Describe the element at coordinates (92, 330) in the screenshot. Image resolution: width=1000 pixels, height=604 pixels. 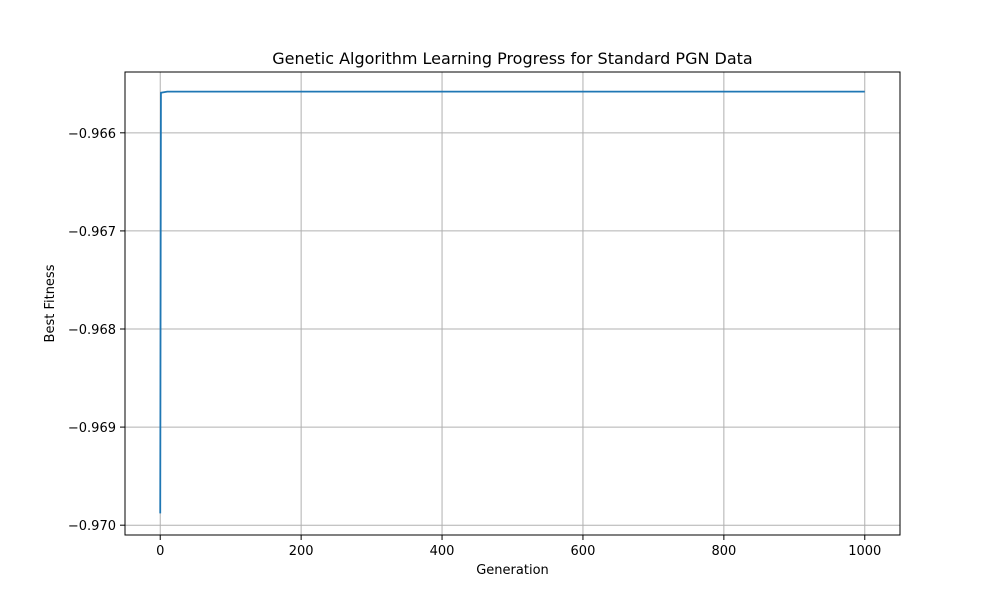
I see `y-tick-label: −0.968` at that location.